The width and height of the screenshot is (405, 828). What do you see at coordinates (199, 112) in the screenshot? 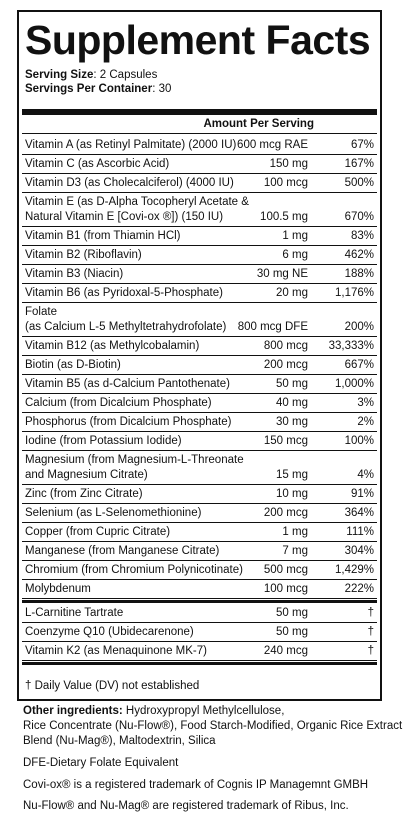
I see `thick-divider` at bounding box center [199, 112].